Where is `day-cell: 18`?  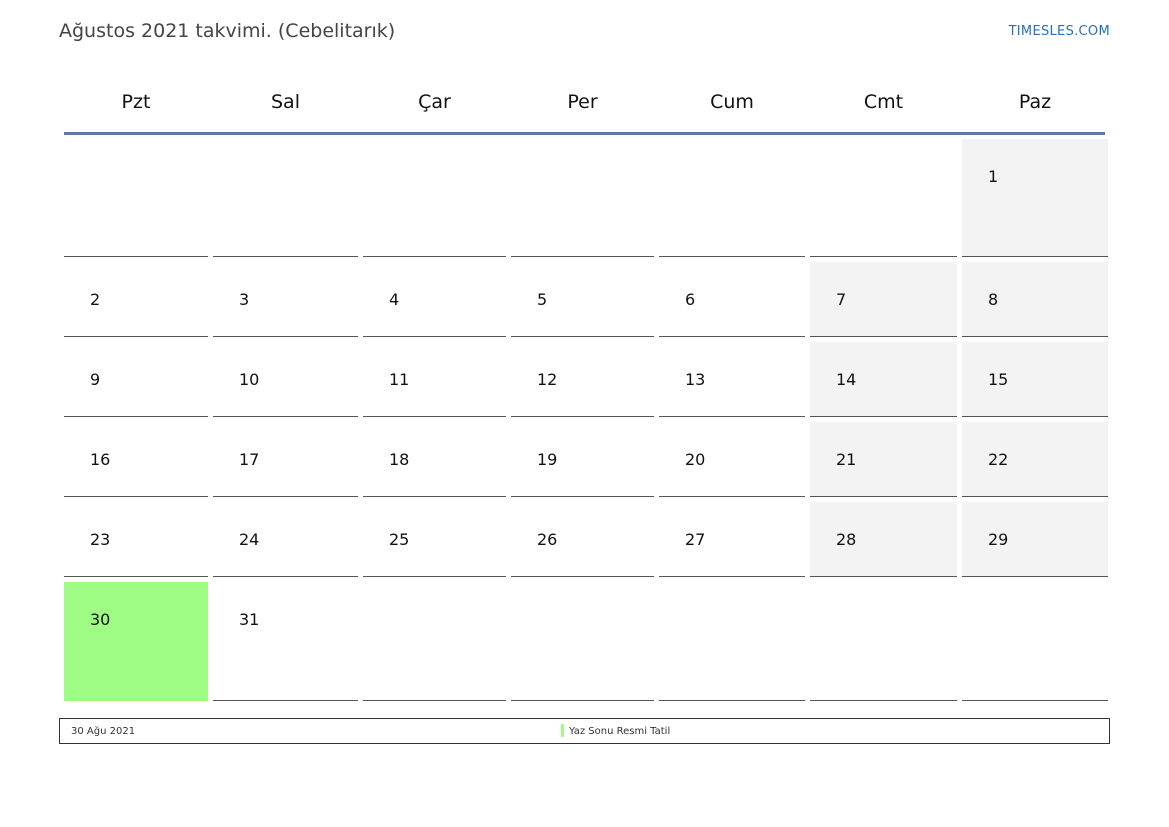 day-cell: 18 is located at coordinates (434, 459).